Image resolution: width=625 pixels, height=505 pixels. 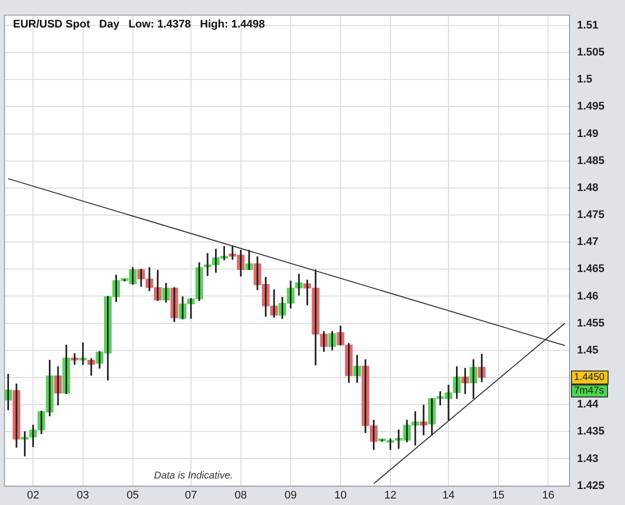 I want to click on y-tick-label: 1.425, so click(x=591, y=486).